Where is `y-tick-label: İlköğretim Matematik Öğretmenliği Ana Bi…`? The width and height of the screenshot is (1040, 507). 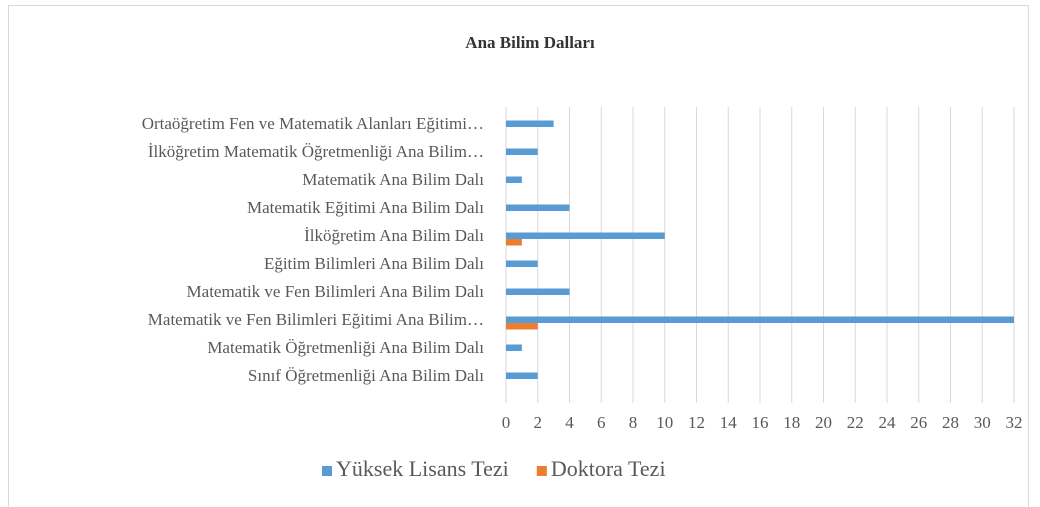
y-tick-label: İlköğretim Matematik Öğretmenliği Ana Bi… is located at coordinates (316, 151).